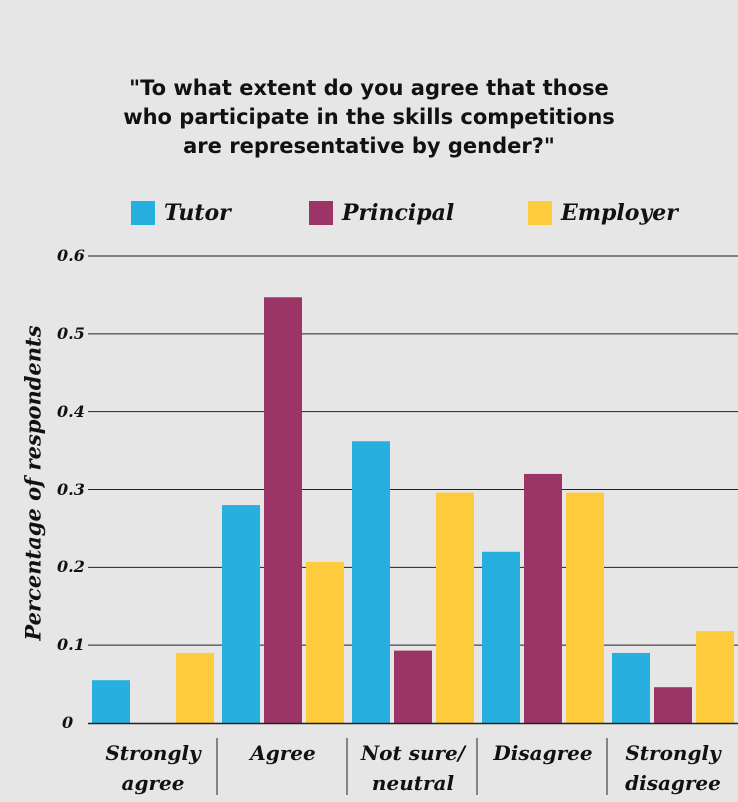 Image resolution: width=738 pixels, height=802 pixels. Describe the element at coordinates (321, 213) in the screenshot. I see `legend-swatch-principal` at that location.